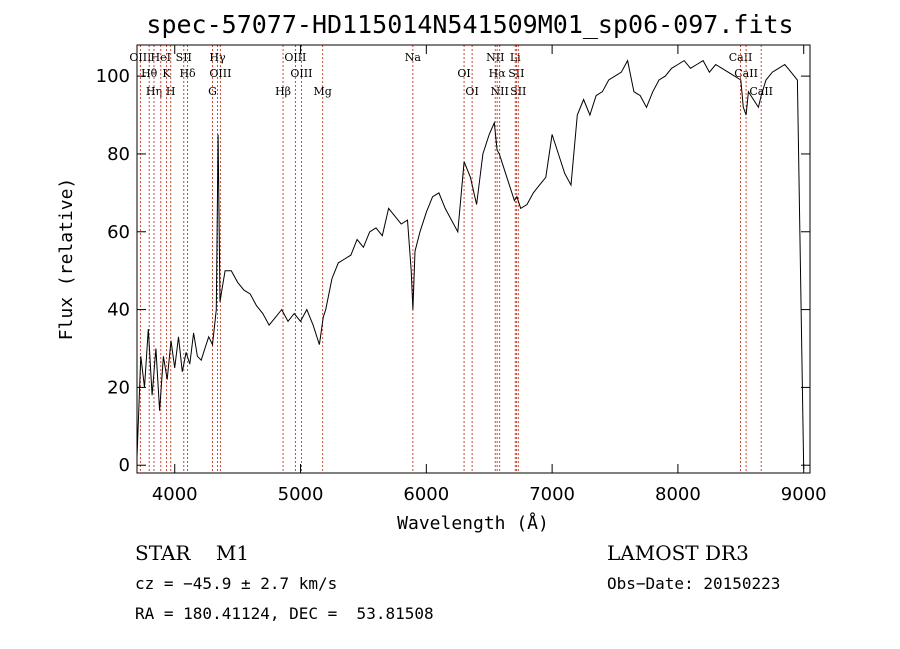 The width and height of the screenshot is (900, 649). What do you see at coordinates (212, 91) in the screenshot?
I see `spectral-line-label: G` at bounding box center [212, 91].